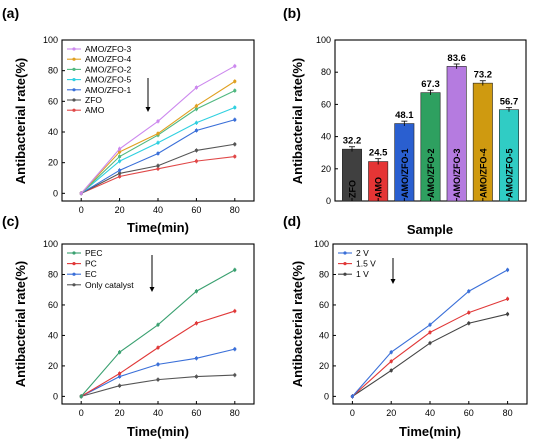  I want to click on category-label: AMO/ZFO-2, so click(431, 174).